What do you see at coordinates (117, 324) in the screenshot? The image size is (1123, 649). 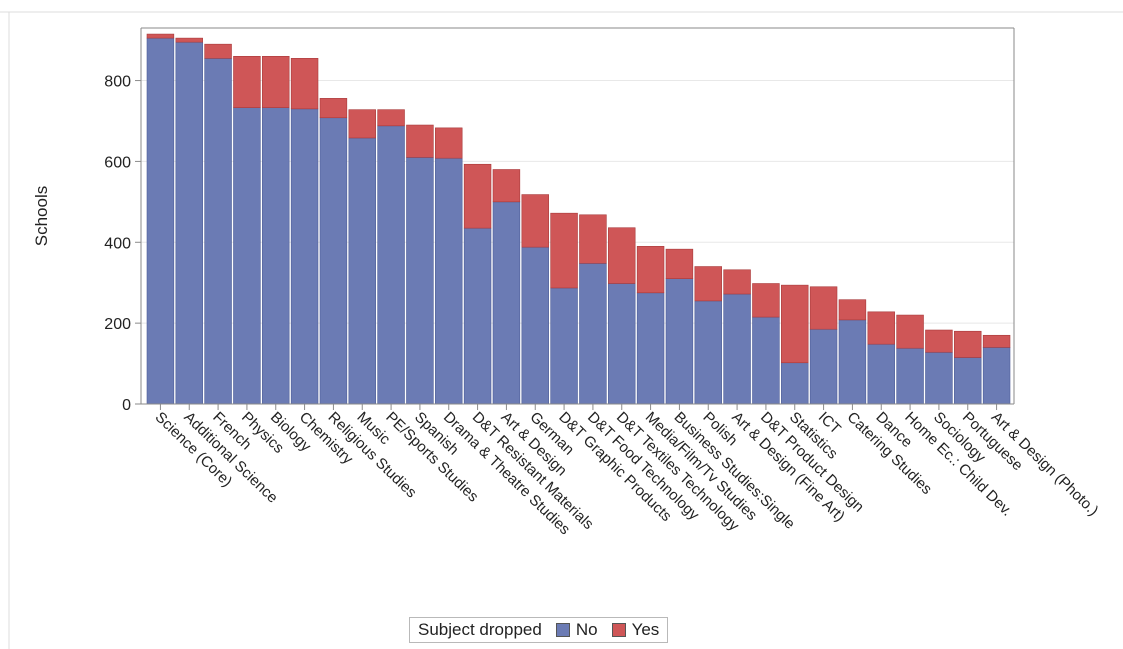 I see `y-tick-label: 200` at bounding box center [117, 324].